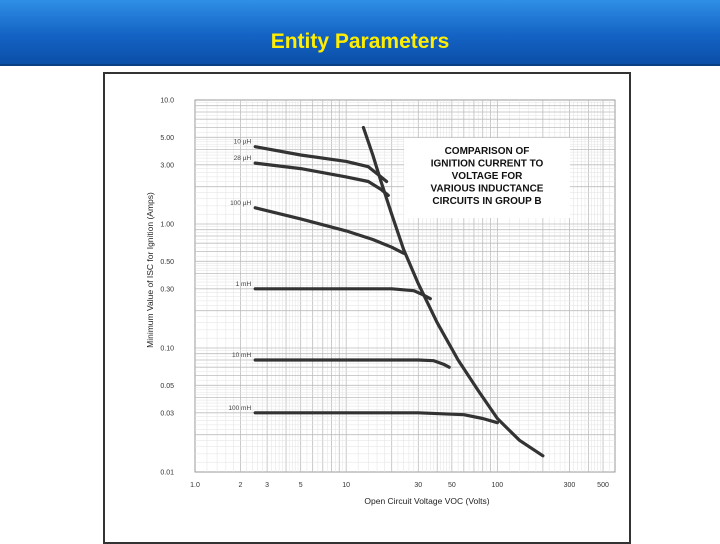  What do you see at coordinates (167, 262) in the screenshot?
I see `y-tick-label: 0.50` at bounding box center [167, 262].